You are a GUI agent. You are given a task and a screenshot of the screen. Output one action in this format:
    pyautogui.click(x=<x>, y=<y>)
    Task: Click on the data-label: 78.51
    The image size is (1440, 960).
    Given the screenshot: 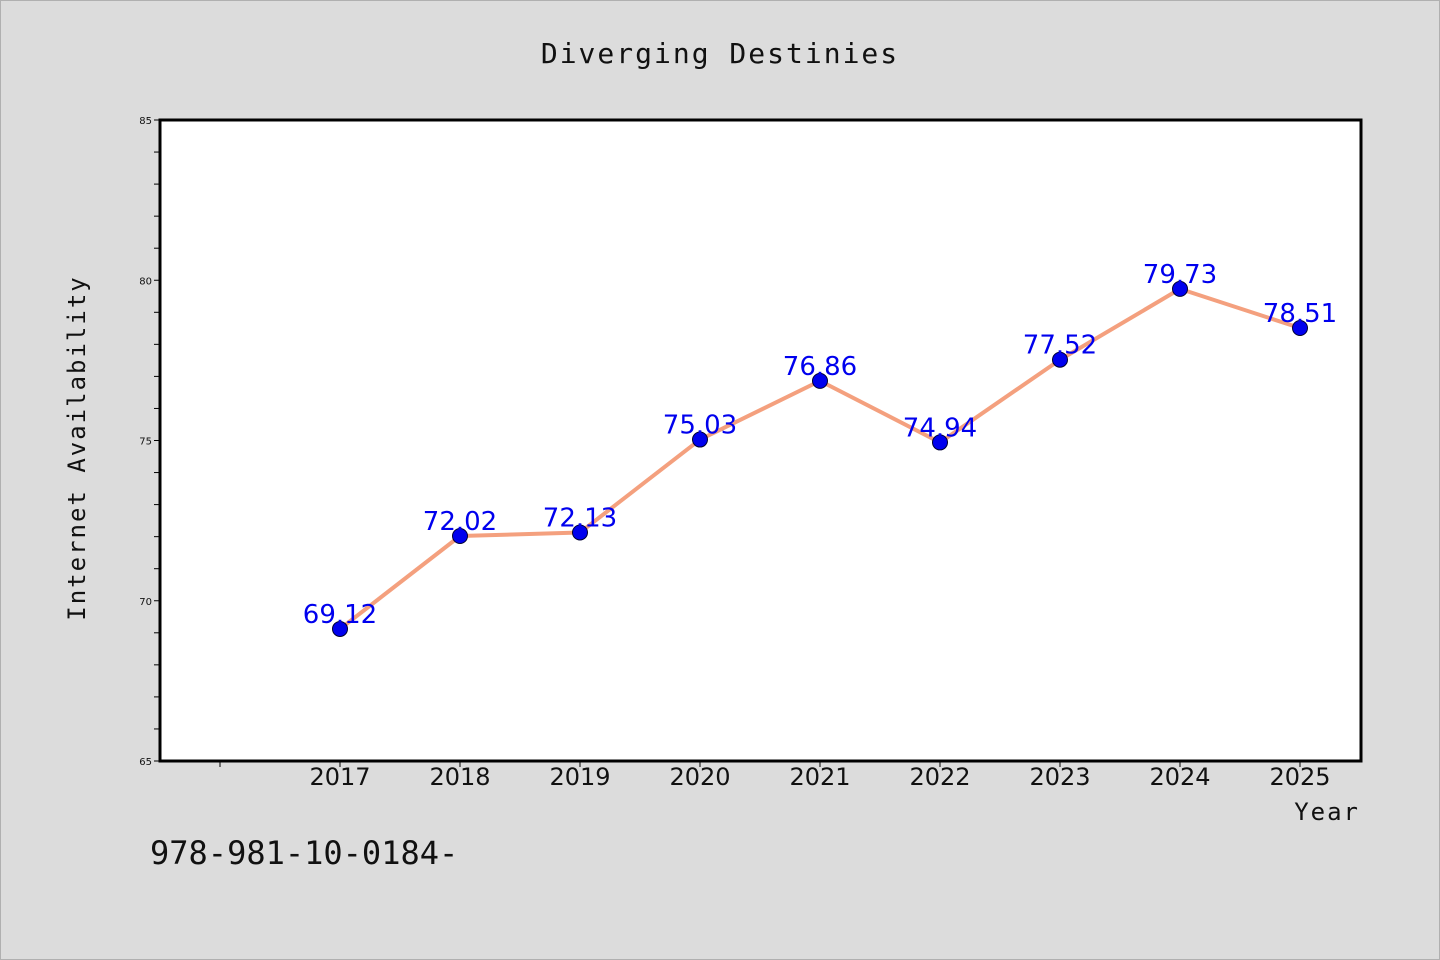 What is the action you would take?
    pyautogui.click(x=1300, y=314)
    